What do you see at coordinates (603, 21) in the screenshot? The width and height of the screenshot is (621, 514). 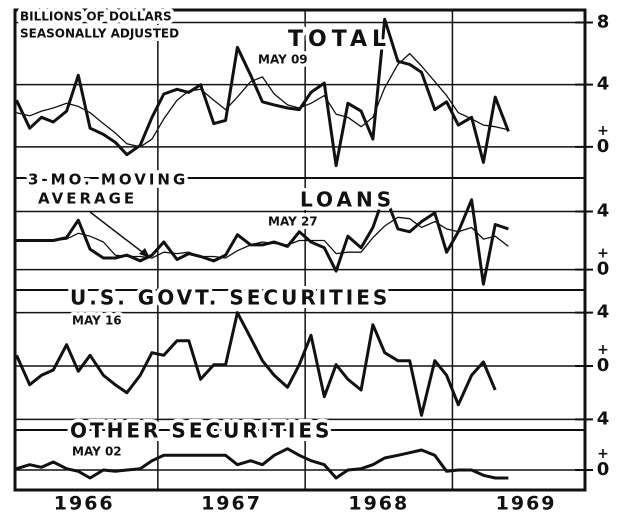 I see `y-tick-label: 8` at bounding box center [603, 21].